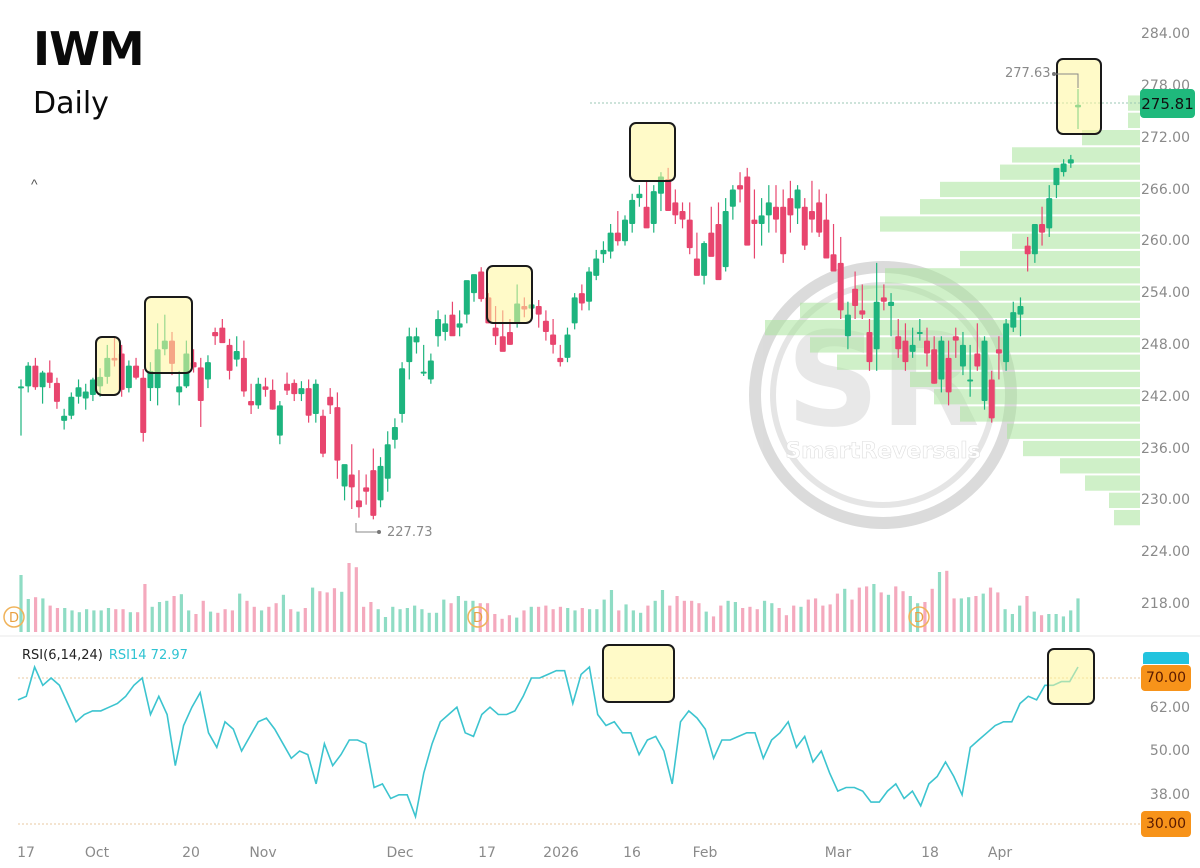 The image size is (1200, 868). Describe the element at coordinates (705, 853) in the screenshot. I see `time-tick: Feb` at that location.